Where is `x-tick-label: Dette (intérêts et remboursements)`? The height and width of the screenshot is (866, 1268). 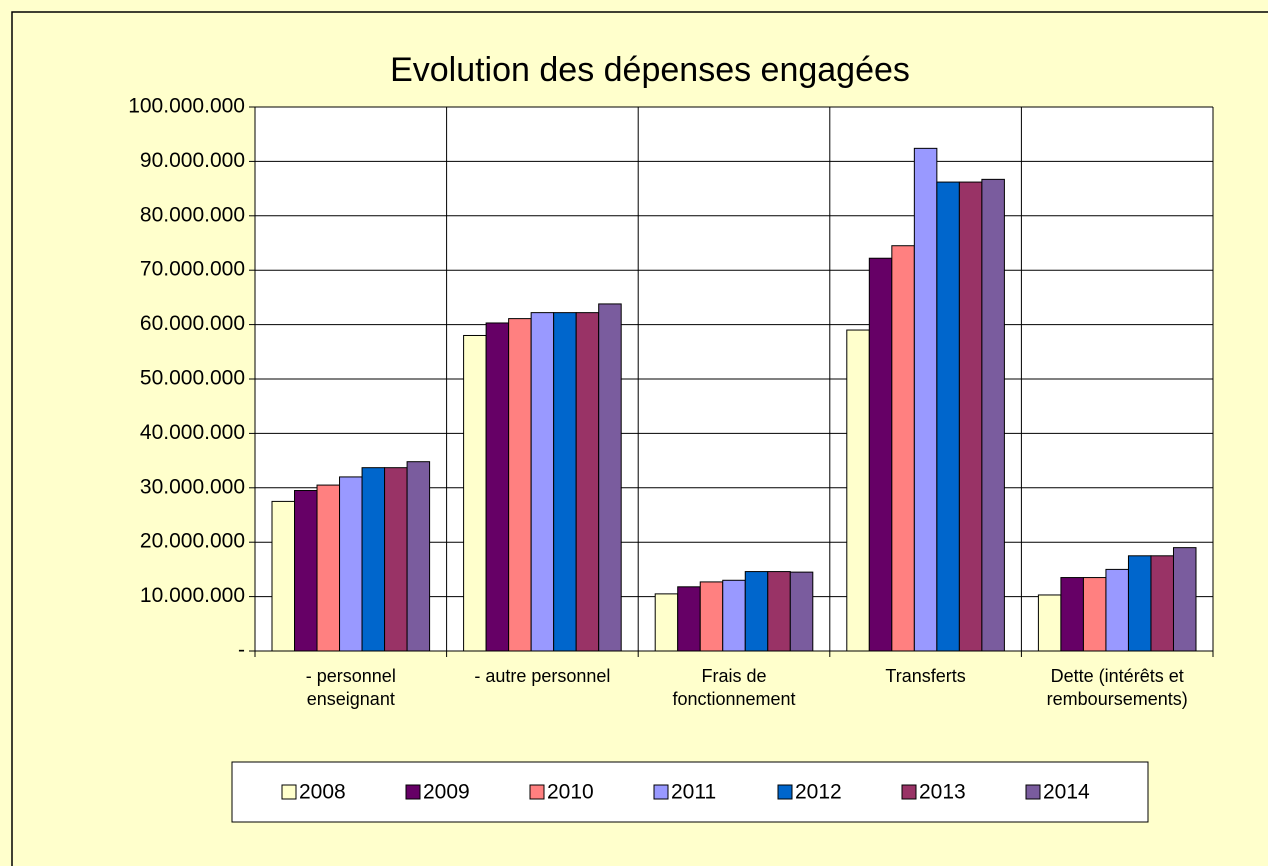 x-tick-label: Dette (intérêts et remboursements) is located at coordinates (1117, 687).